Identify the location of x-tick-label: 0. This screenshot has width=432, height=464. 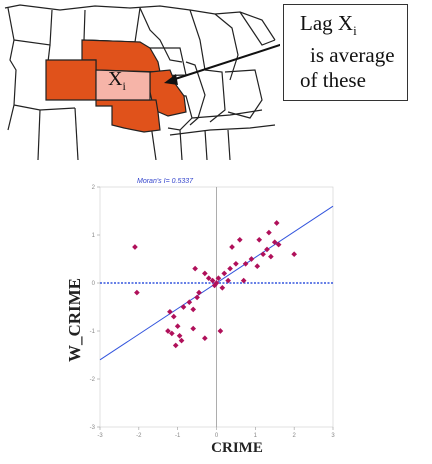
(217, 436).